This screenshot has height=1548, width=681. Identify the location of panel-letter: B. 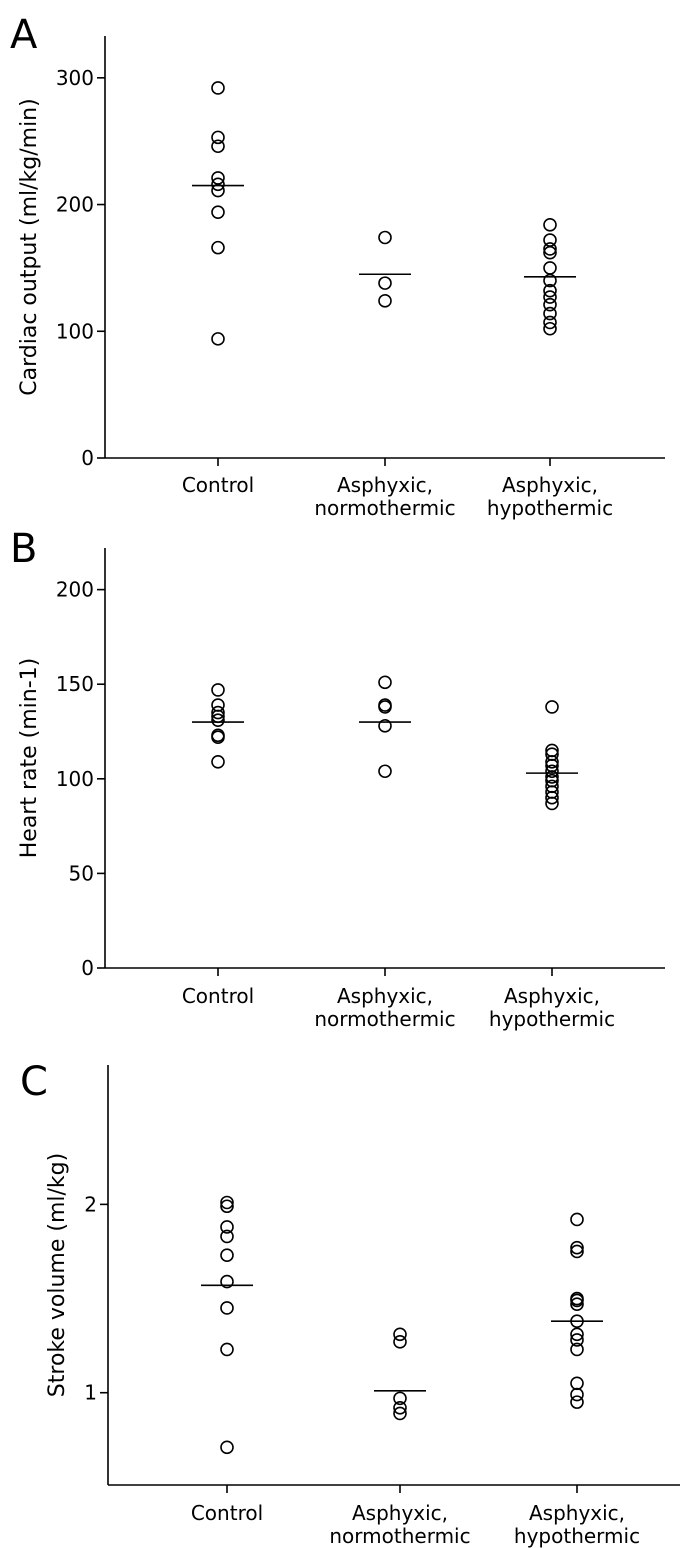
(23, 549).